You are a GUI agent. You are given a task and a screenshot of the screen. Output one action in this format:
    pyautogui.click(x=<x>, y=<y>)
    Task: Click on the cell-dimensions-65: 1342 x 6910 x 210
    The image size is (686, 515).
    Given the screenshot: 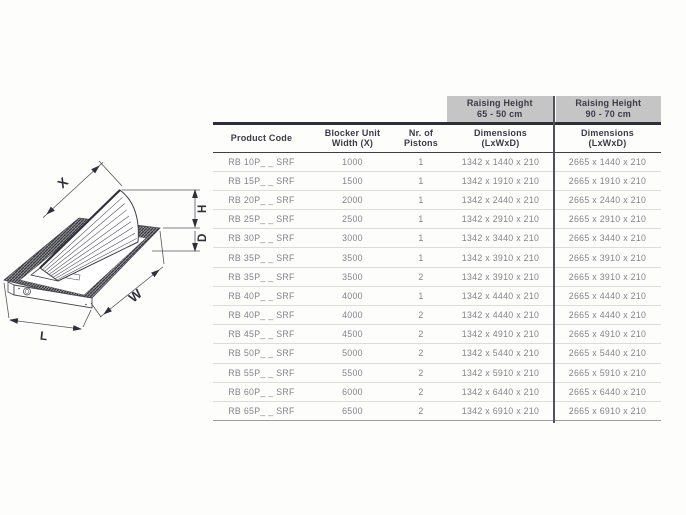 What is the action you would take?
    pyautogui.click(x=500, y=411)
    